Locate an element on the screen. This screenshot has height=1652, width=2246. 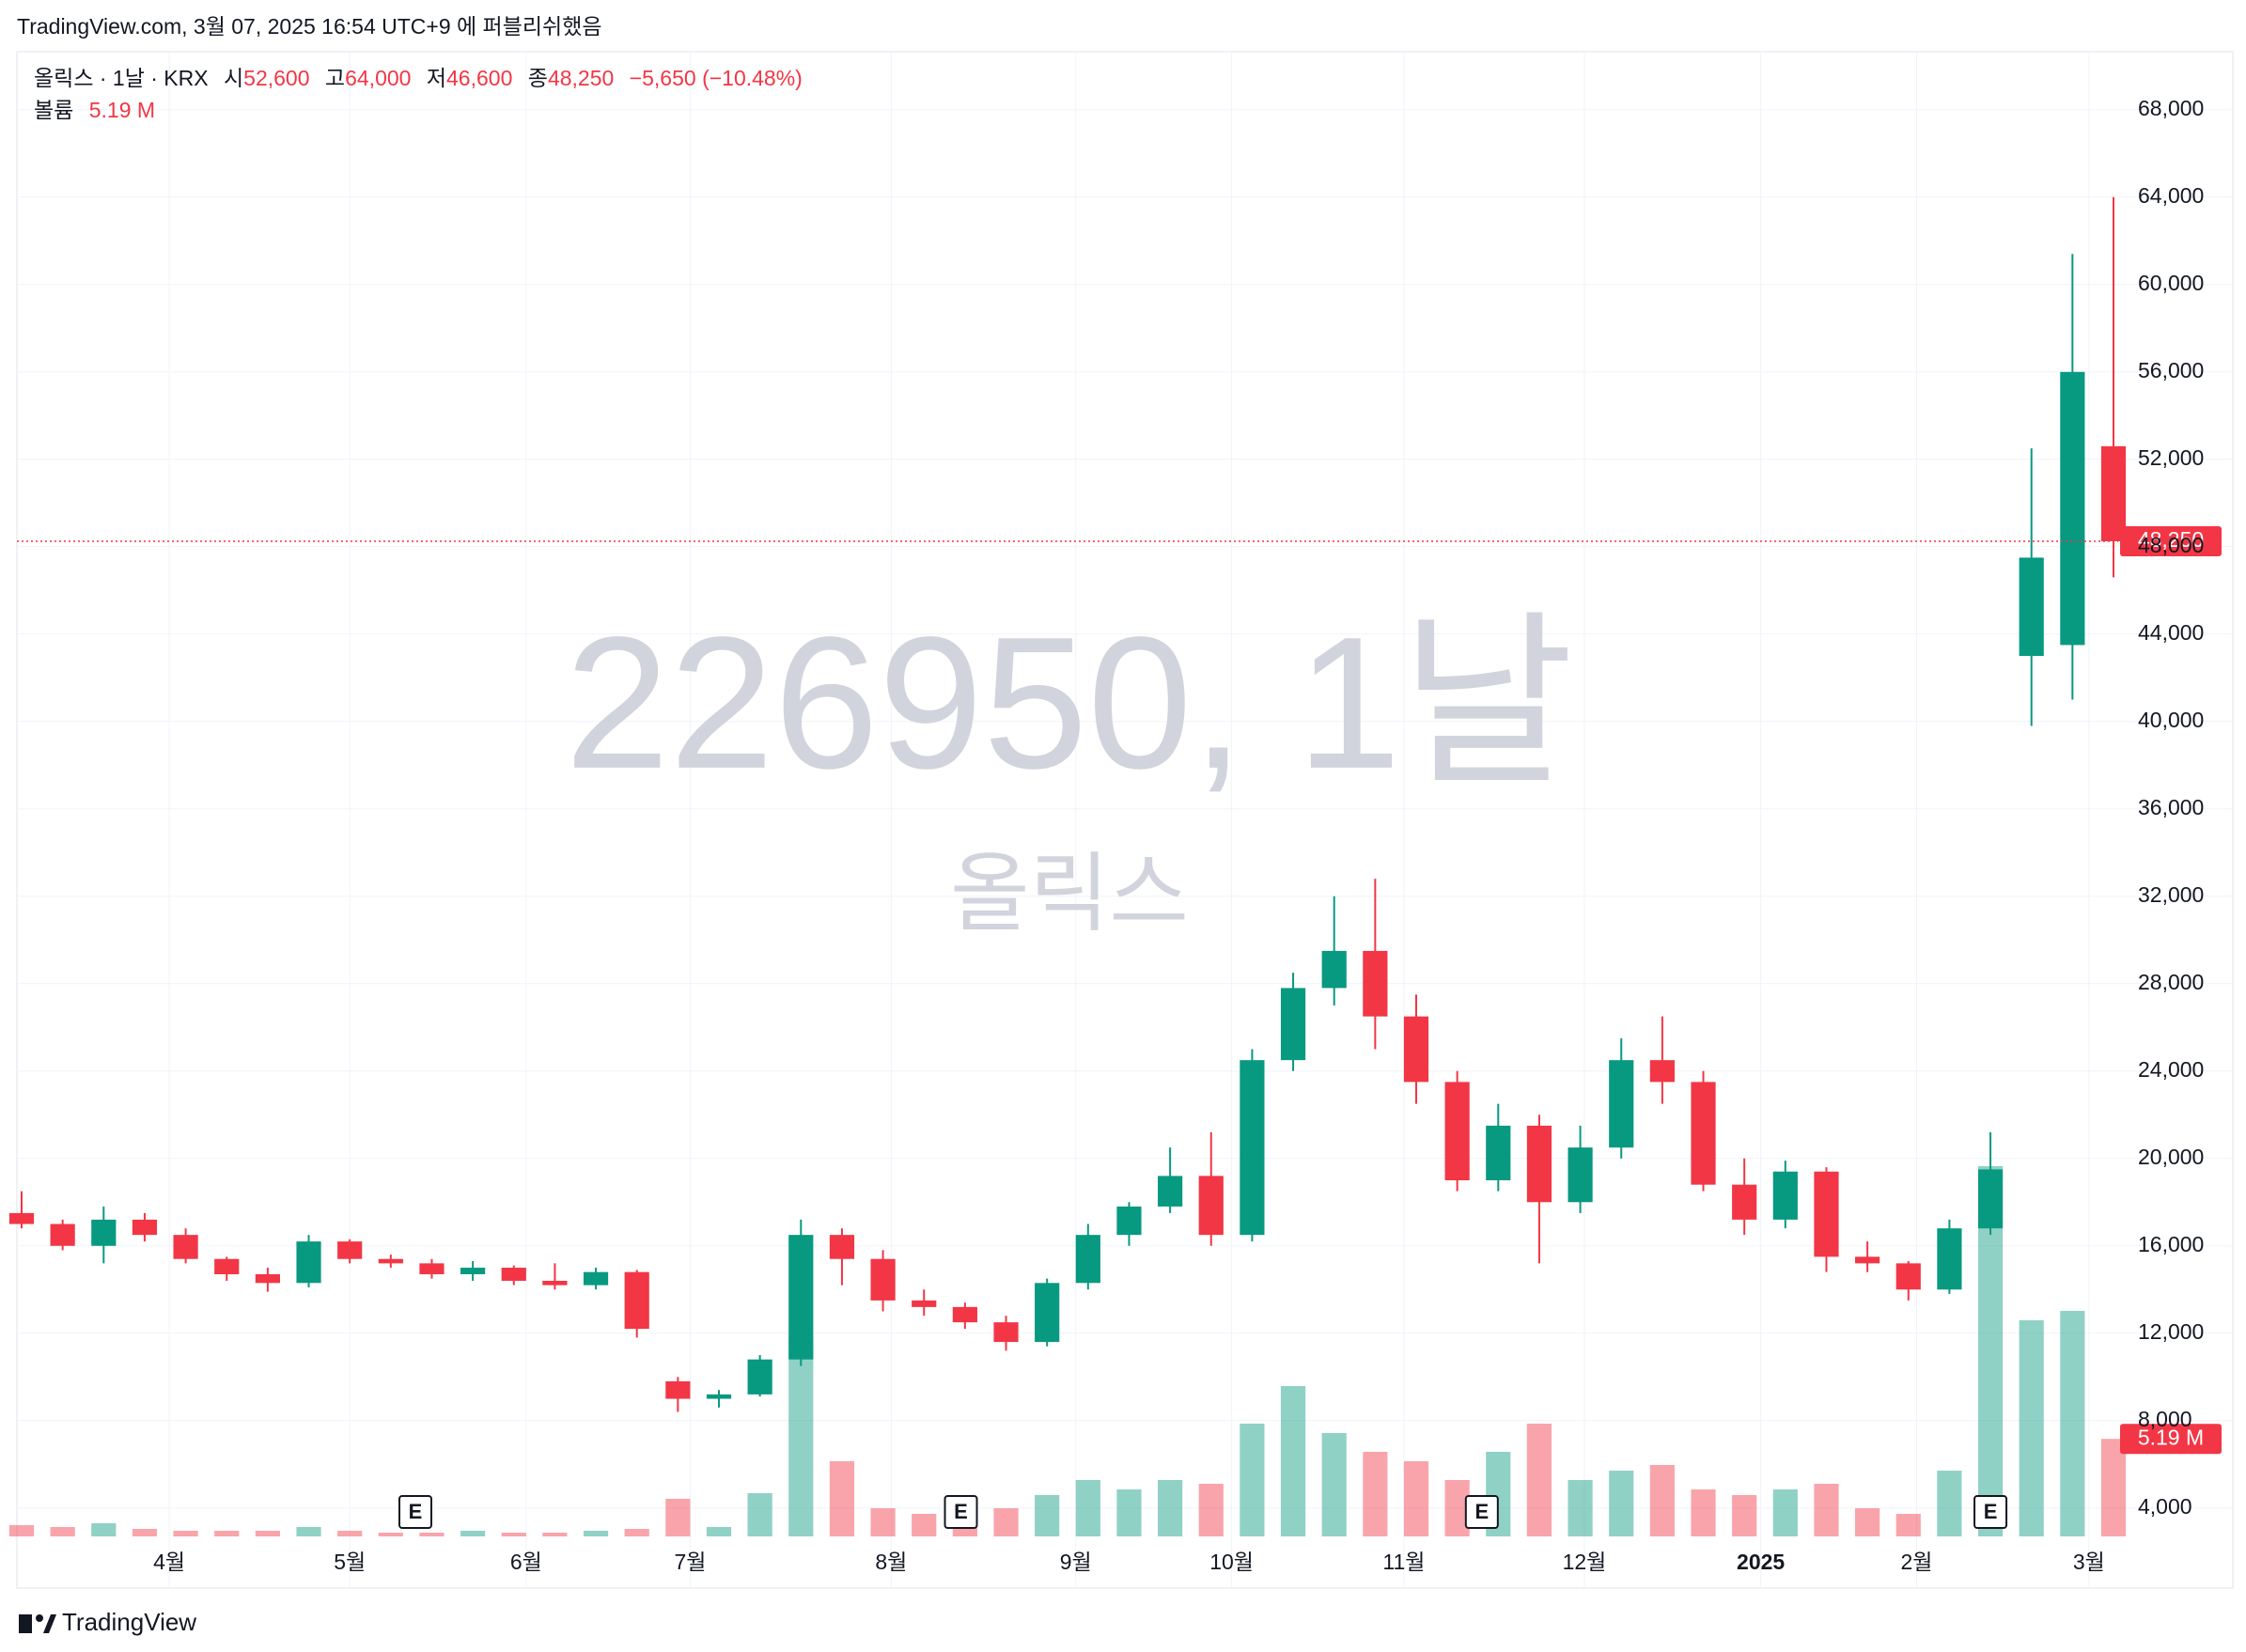
watermark: 226950, 1날 is located at coordinates (1070, 703).